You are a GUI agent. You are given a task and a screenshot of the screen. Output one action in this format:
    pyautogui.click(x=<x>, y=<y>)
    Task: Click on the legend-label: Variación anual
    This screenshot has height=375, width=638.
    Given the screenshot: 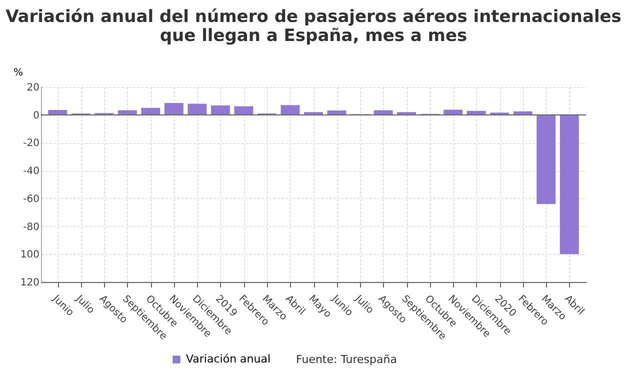 What is the action you would take?
    pyautogui.click(x=228, y=359)
    